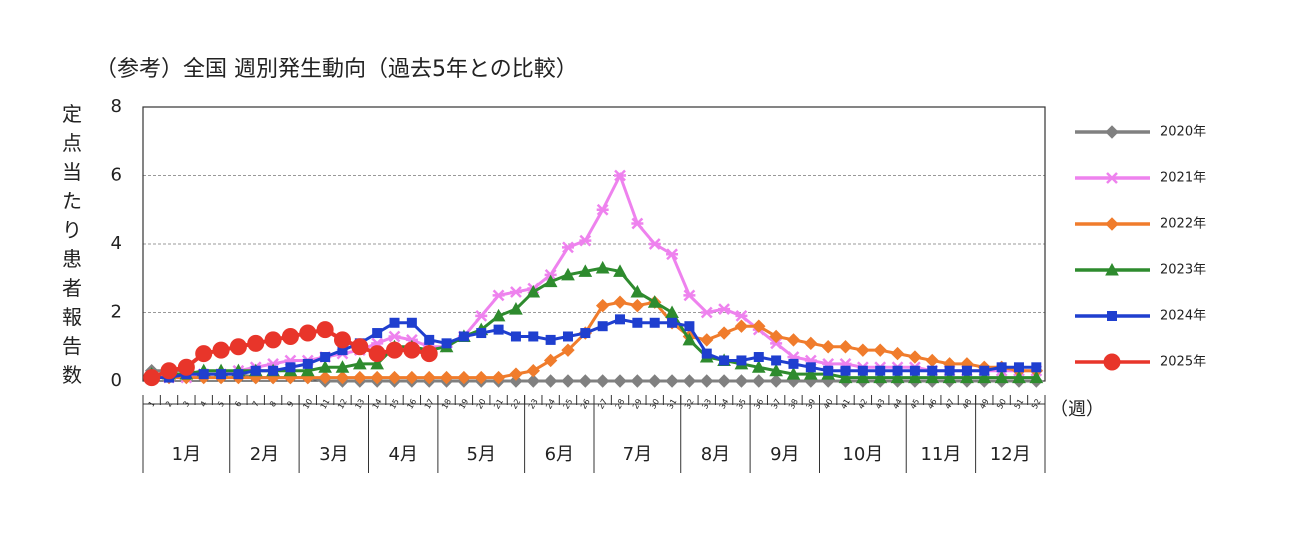 This screenshot has width=1292, height=540. What do you see at coordinates (940, 454) in the screenshot?
I see `month-label: 11月` at bounding box center [940, 454].